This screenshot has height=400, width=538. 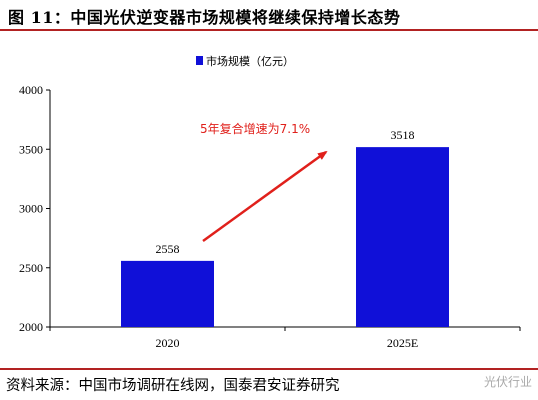 What do you see at coordinates (168, 249) in the screenshot?
I see `bar-value-label: 2558` at bounding box center [168, 249].